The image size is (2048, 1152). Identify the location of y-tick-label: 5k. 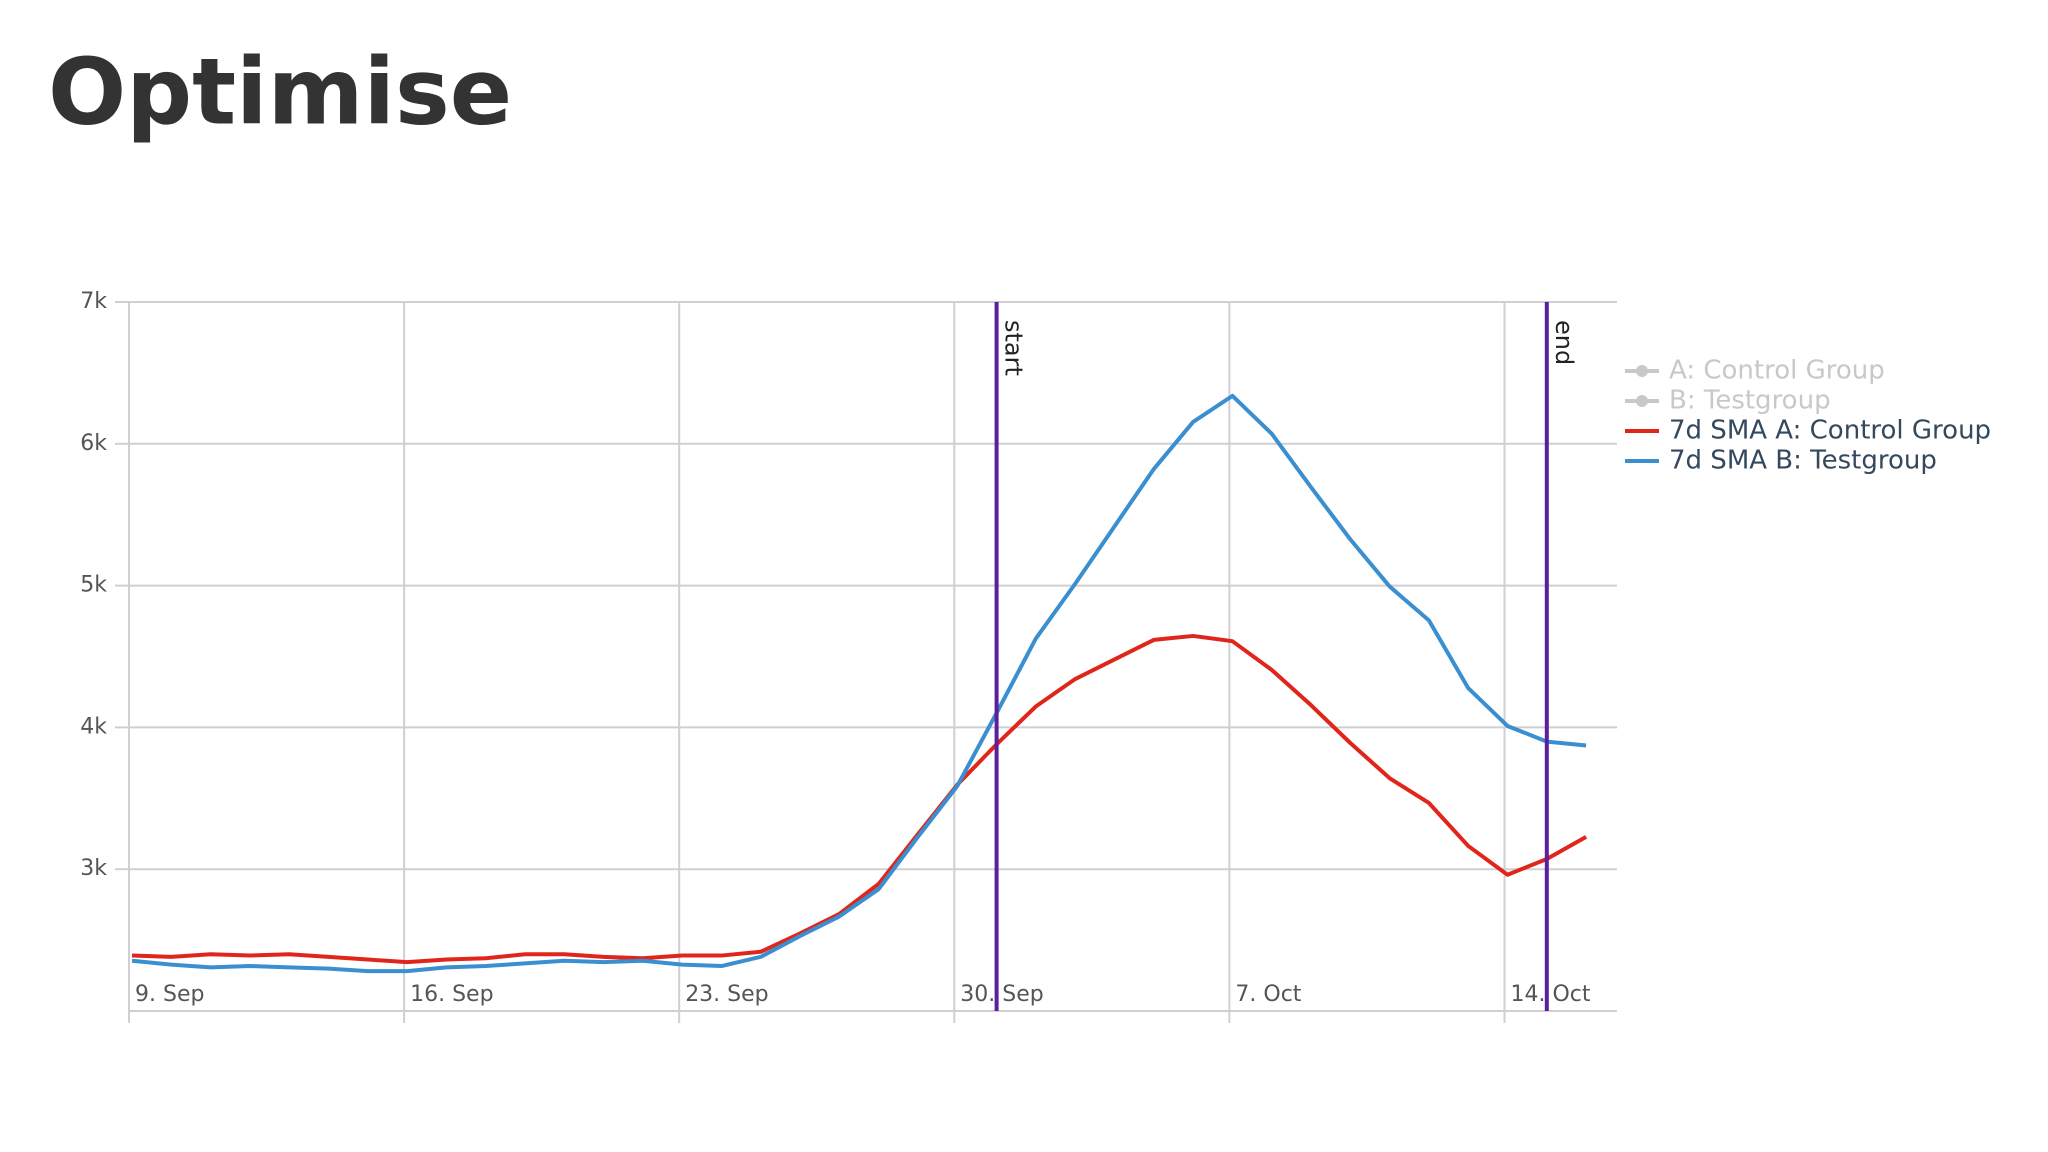
(93, 585).